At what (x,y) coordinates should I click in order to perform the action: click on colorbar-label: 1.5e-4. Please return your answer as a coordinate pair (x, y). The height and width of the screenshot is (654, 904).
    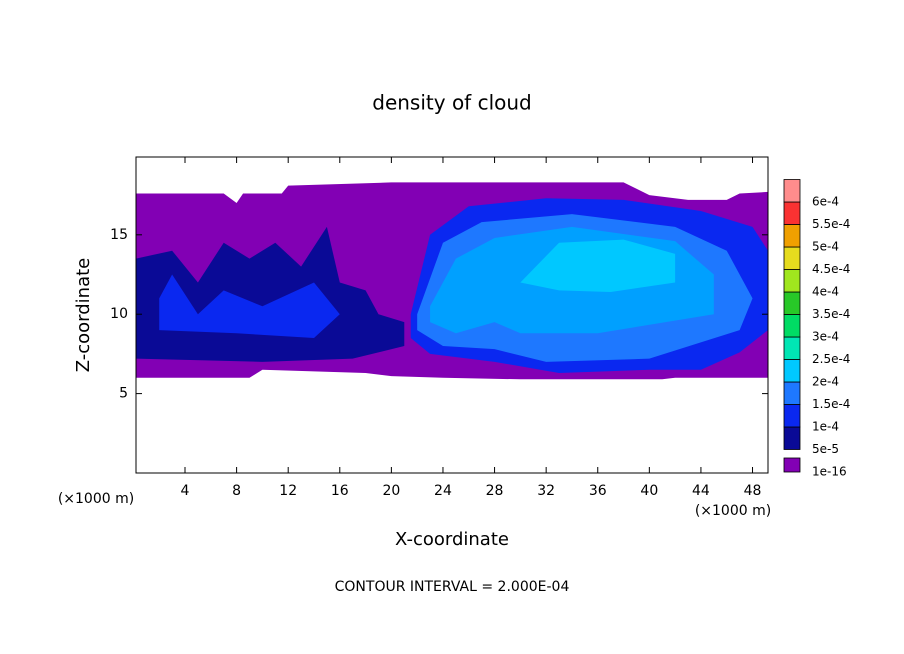
    Looking at the image, I should click on (831, 404).